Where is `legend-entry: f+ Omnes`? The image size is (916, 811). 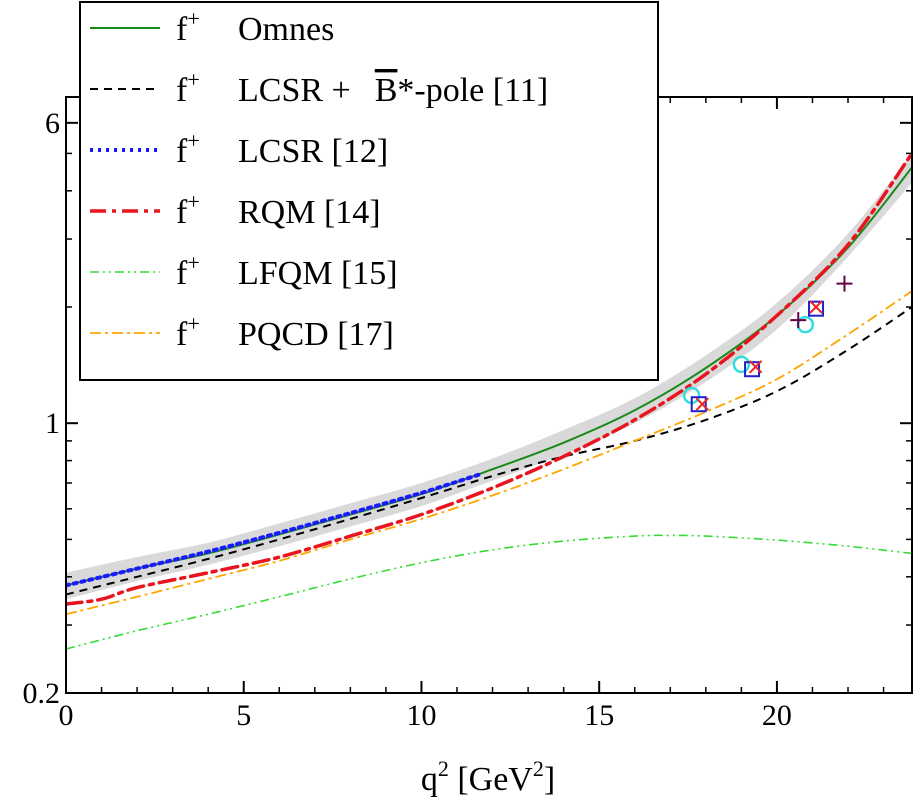
legend-entry: f+ Omnes is located at coordinates (212, 27).